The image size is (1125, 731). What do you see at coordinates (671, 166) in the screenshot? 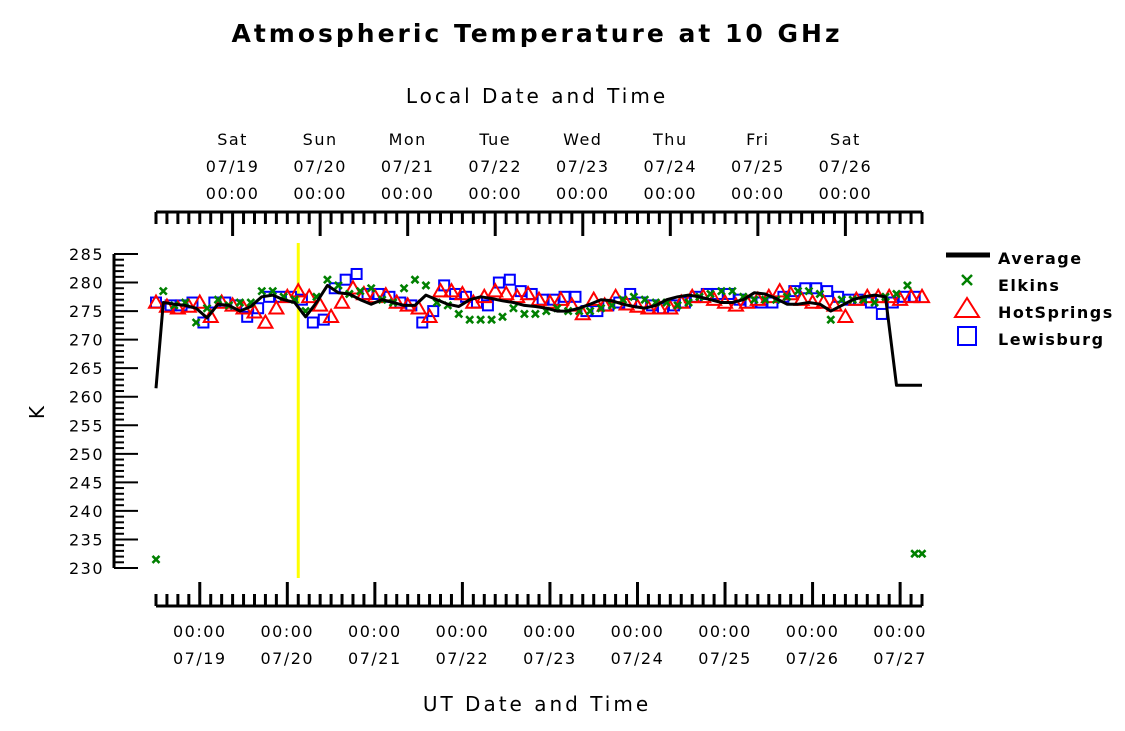
I see `top-tick-date-label: 07/24` at bounding box center [671, 166].